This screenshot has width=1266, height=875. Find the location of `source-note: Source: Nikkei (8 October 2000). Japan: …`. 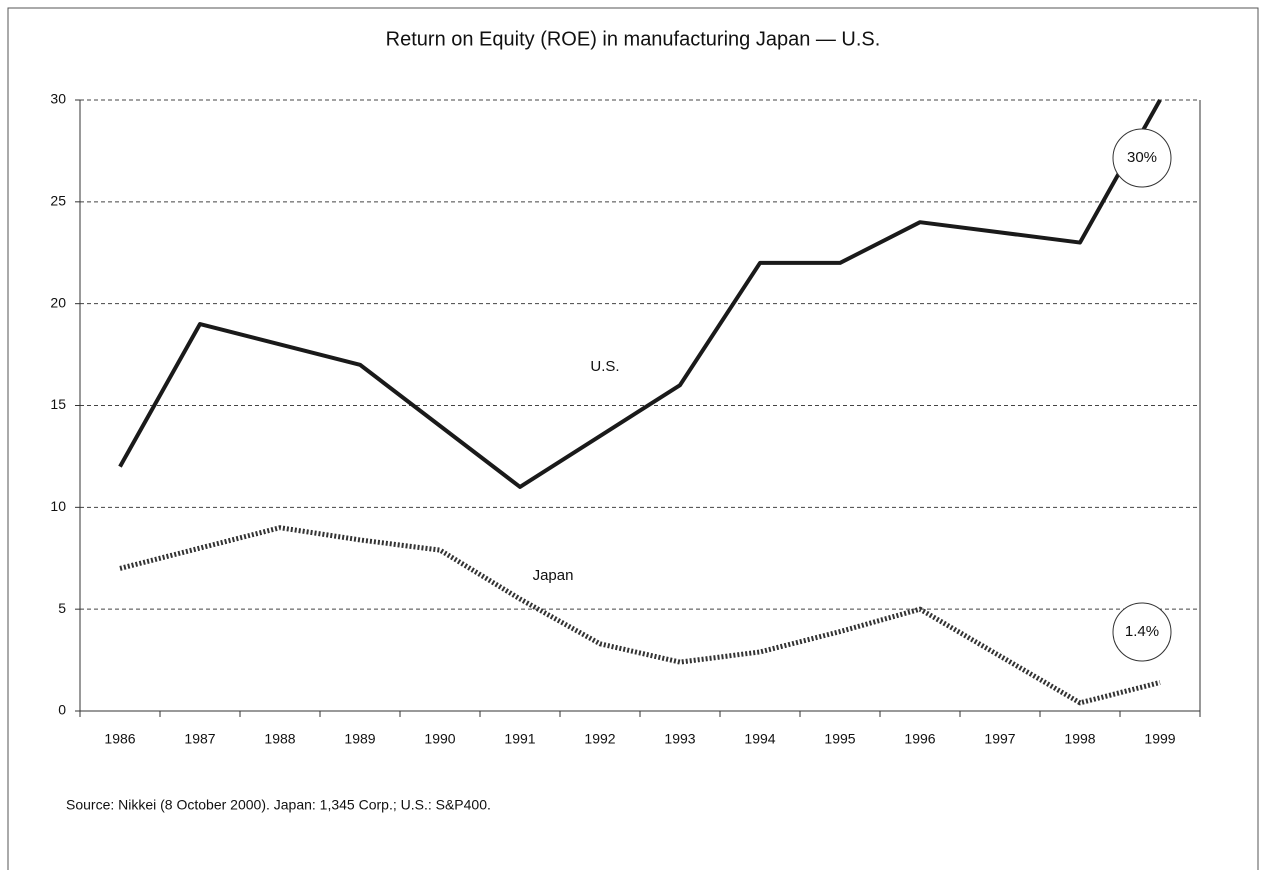

source-note: Source: Nikkei (8 October 2000). Japan: … is located at coordinates (278, 805).